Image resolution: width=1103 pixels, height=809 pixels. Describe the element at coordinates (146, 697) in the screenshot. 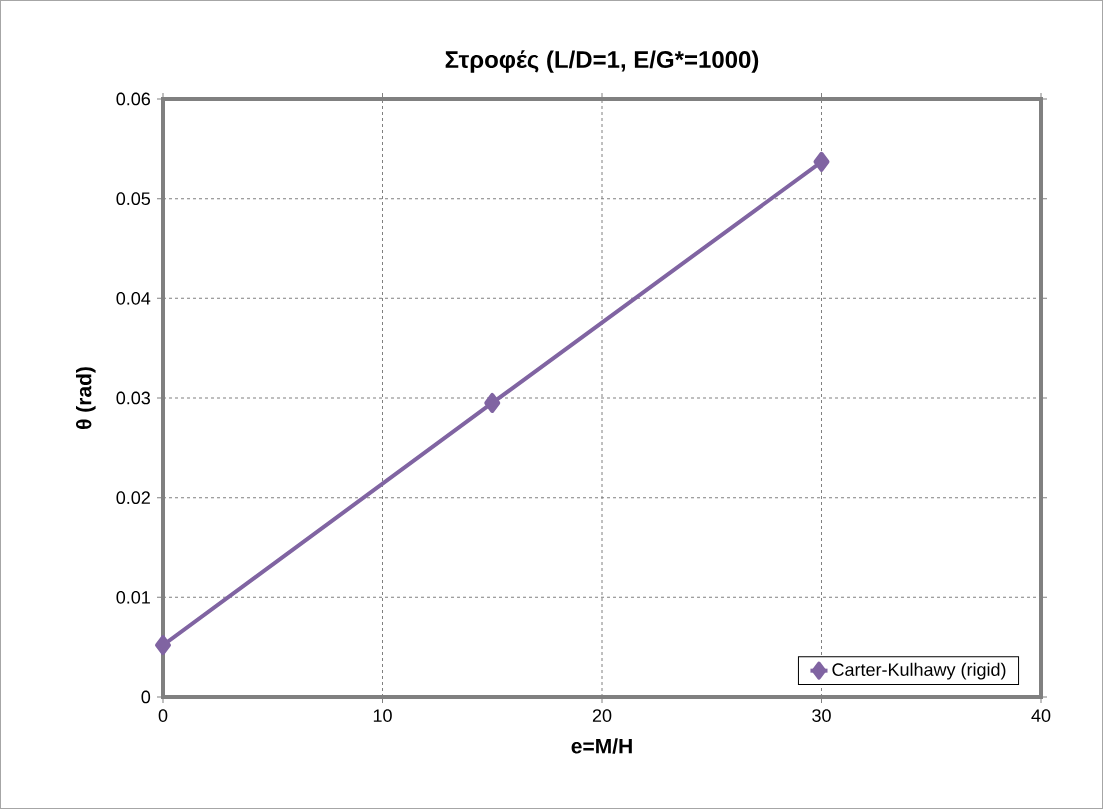

I see `y-tick-label: 0` at that location.